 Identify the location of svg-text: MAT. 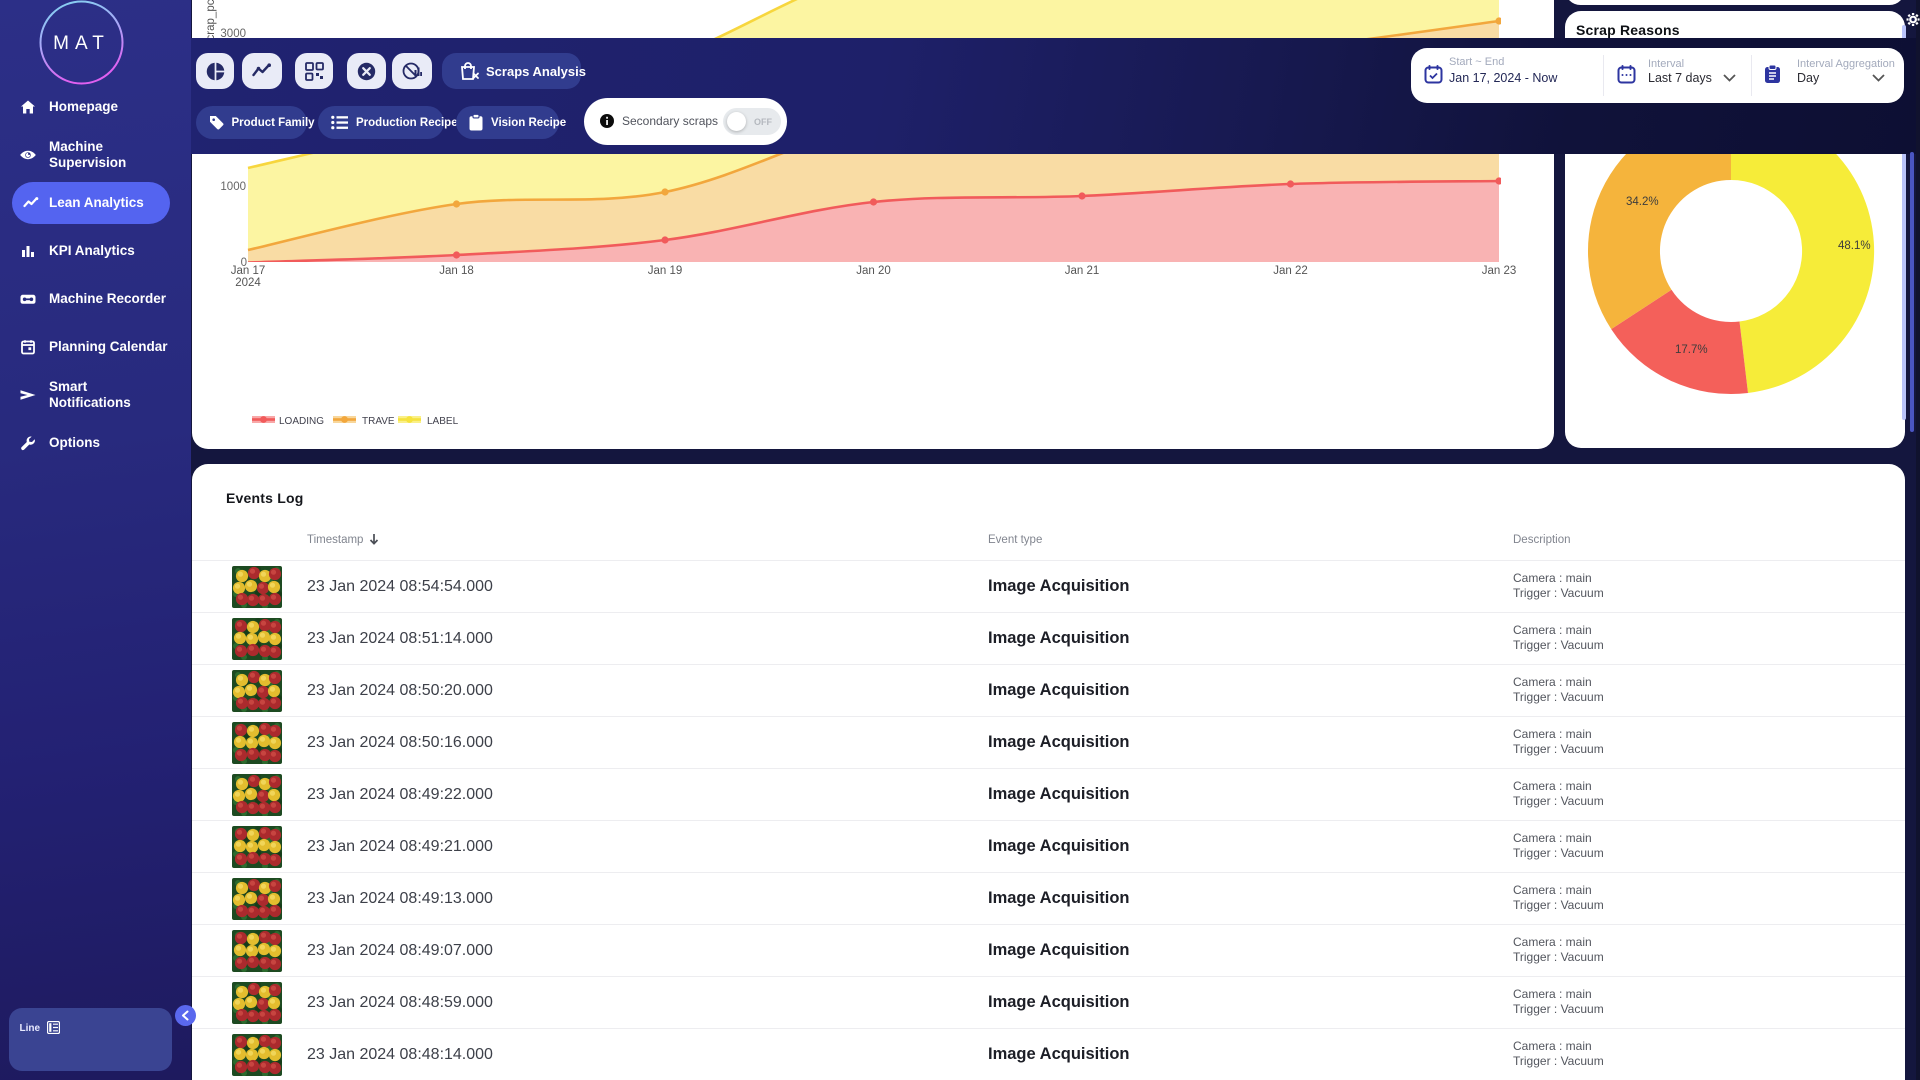
(81, 43).